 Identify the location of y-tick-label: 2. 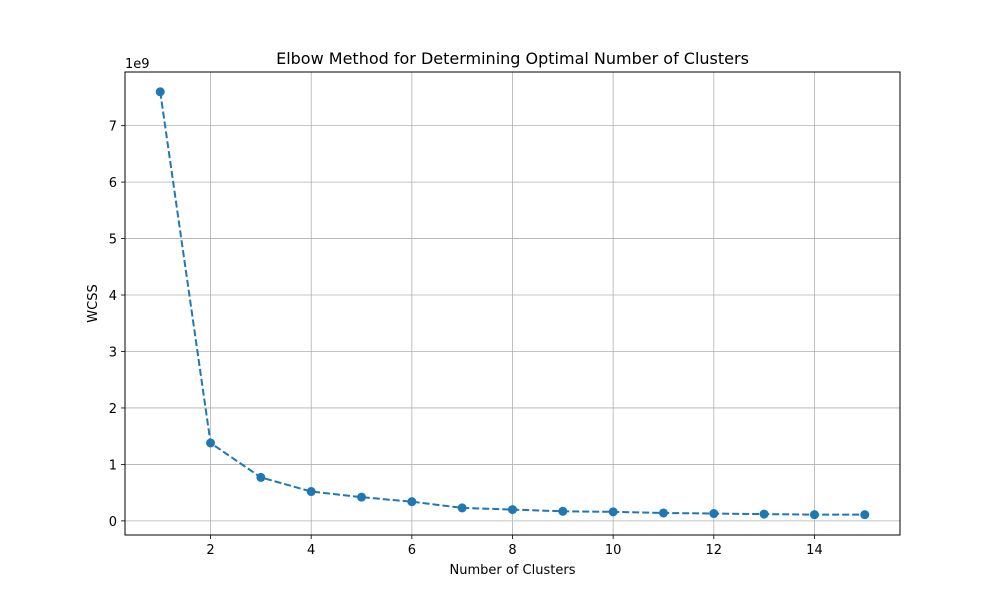
(113, 409).